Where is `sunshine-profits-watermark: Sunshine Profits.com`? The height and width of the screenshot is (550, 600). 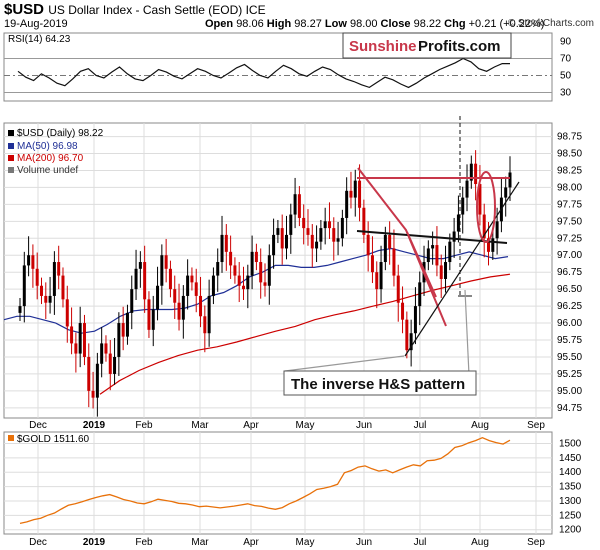
sunshine-profits-watermark: Sunshine Profits.com is located at coordinates (427, 45).